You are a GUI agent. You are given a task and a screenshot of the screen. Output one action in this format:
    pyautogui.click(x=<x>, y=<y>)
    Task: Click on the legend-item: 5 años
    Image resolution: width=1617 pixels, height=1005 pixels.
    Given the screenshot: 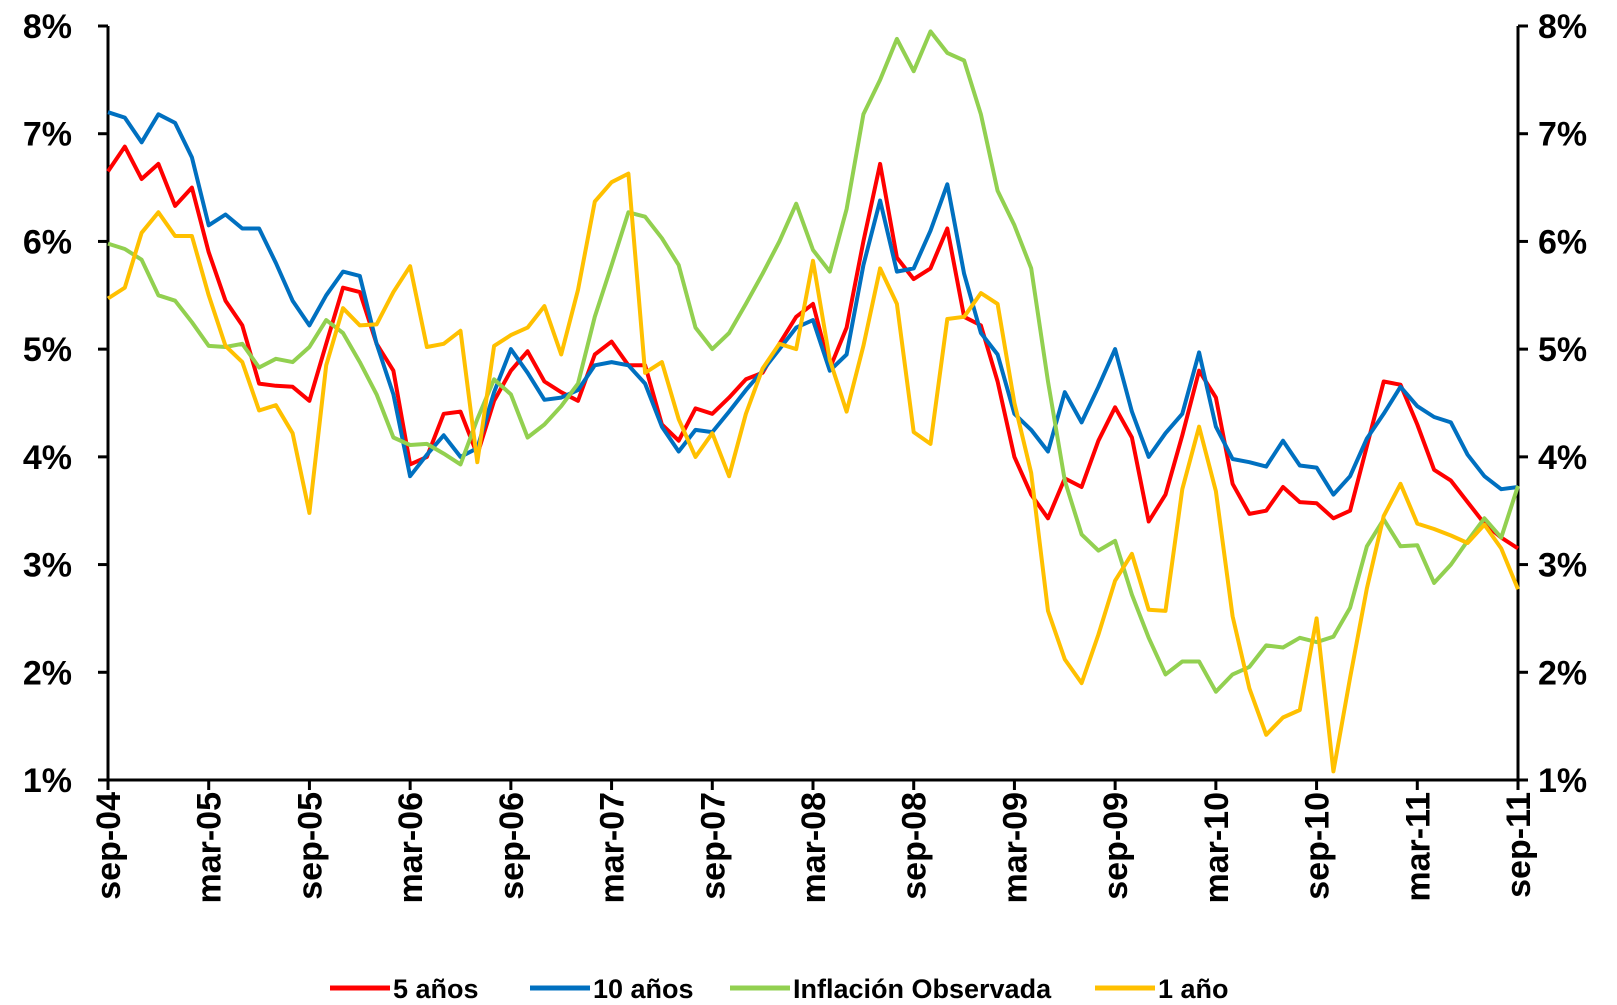 What is the action you would take?
    pyautogui.click(x=404, y=989)
    